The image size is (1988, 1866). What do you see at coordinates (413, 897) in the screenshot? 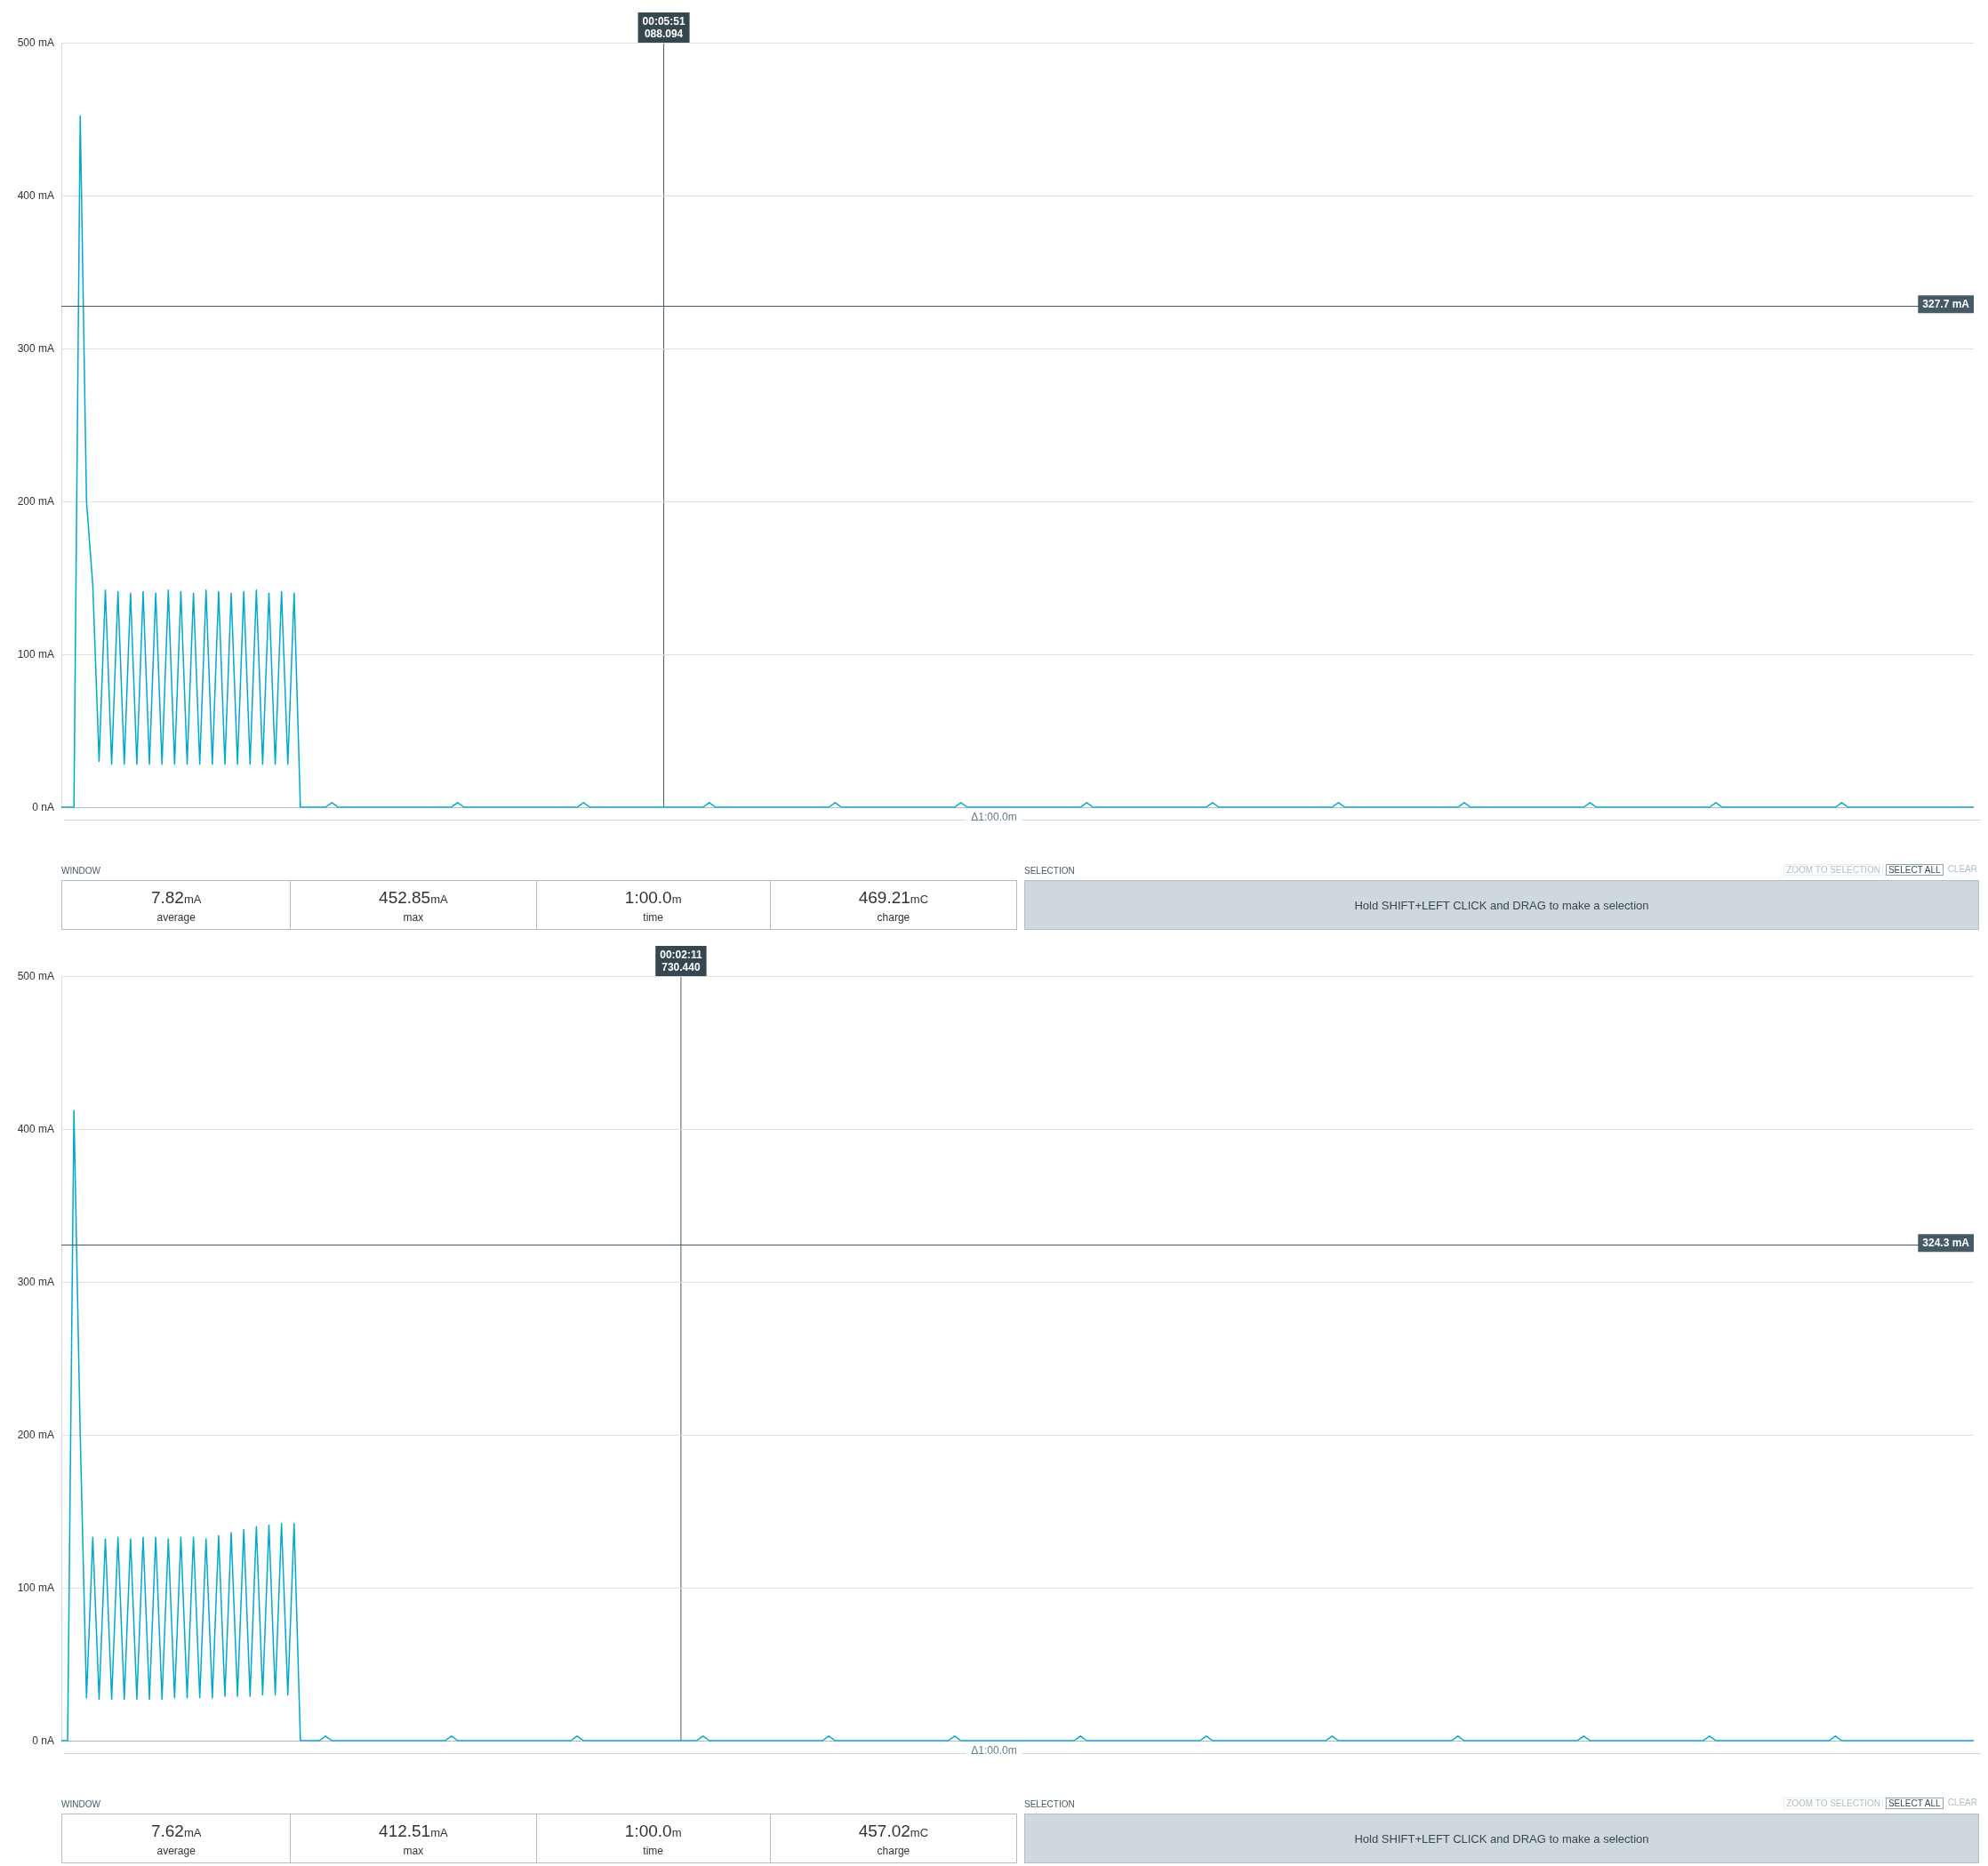
I see `text: 452.85mA` at bounding box center [413, 897].